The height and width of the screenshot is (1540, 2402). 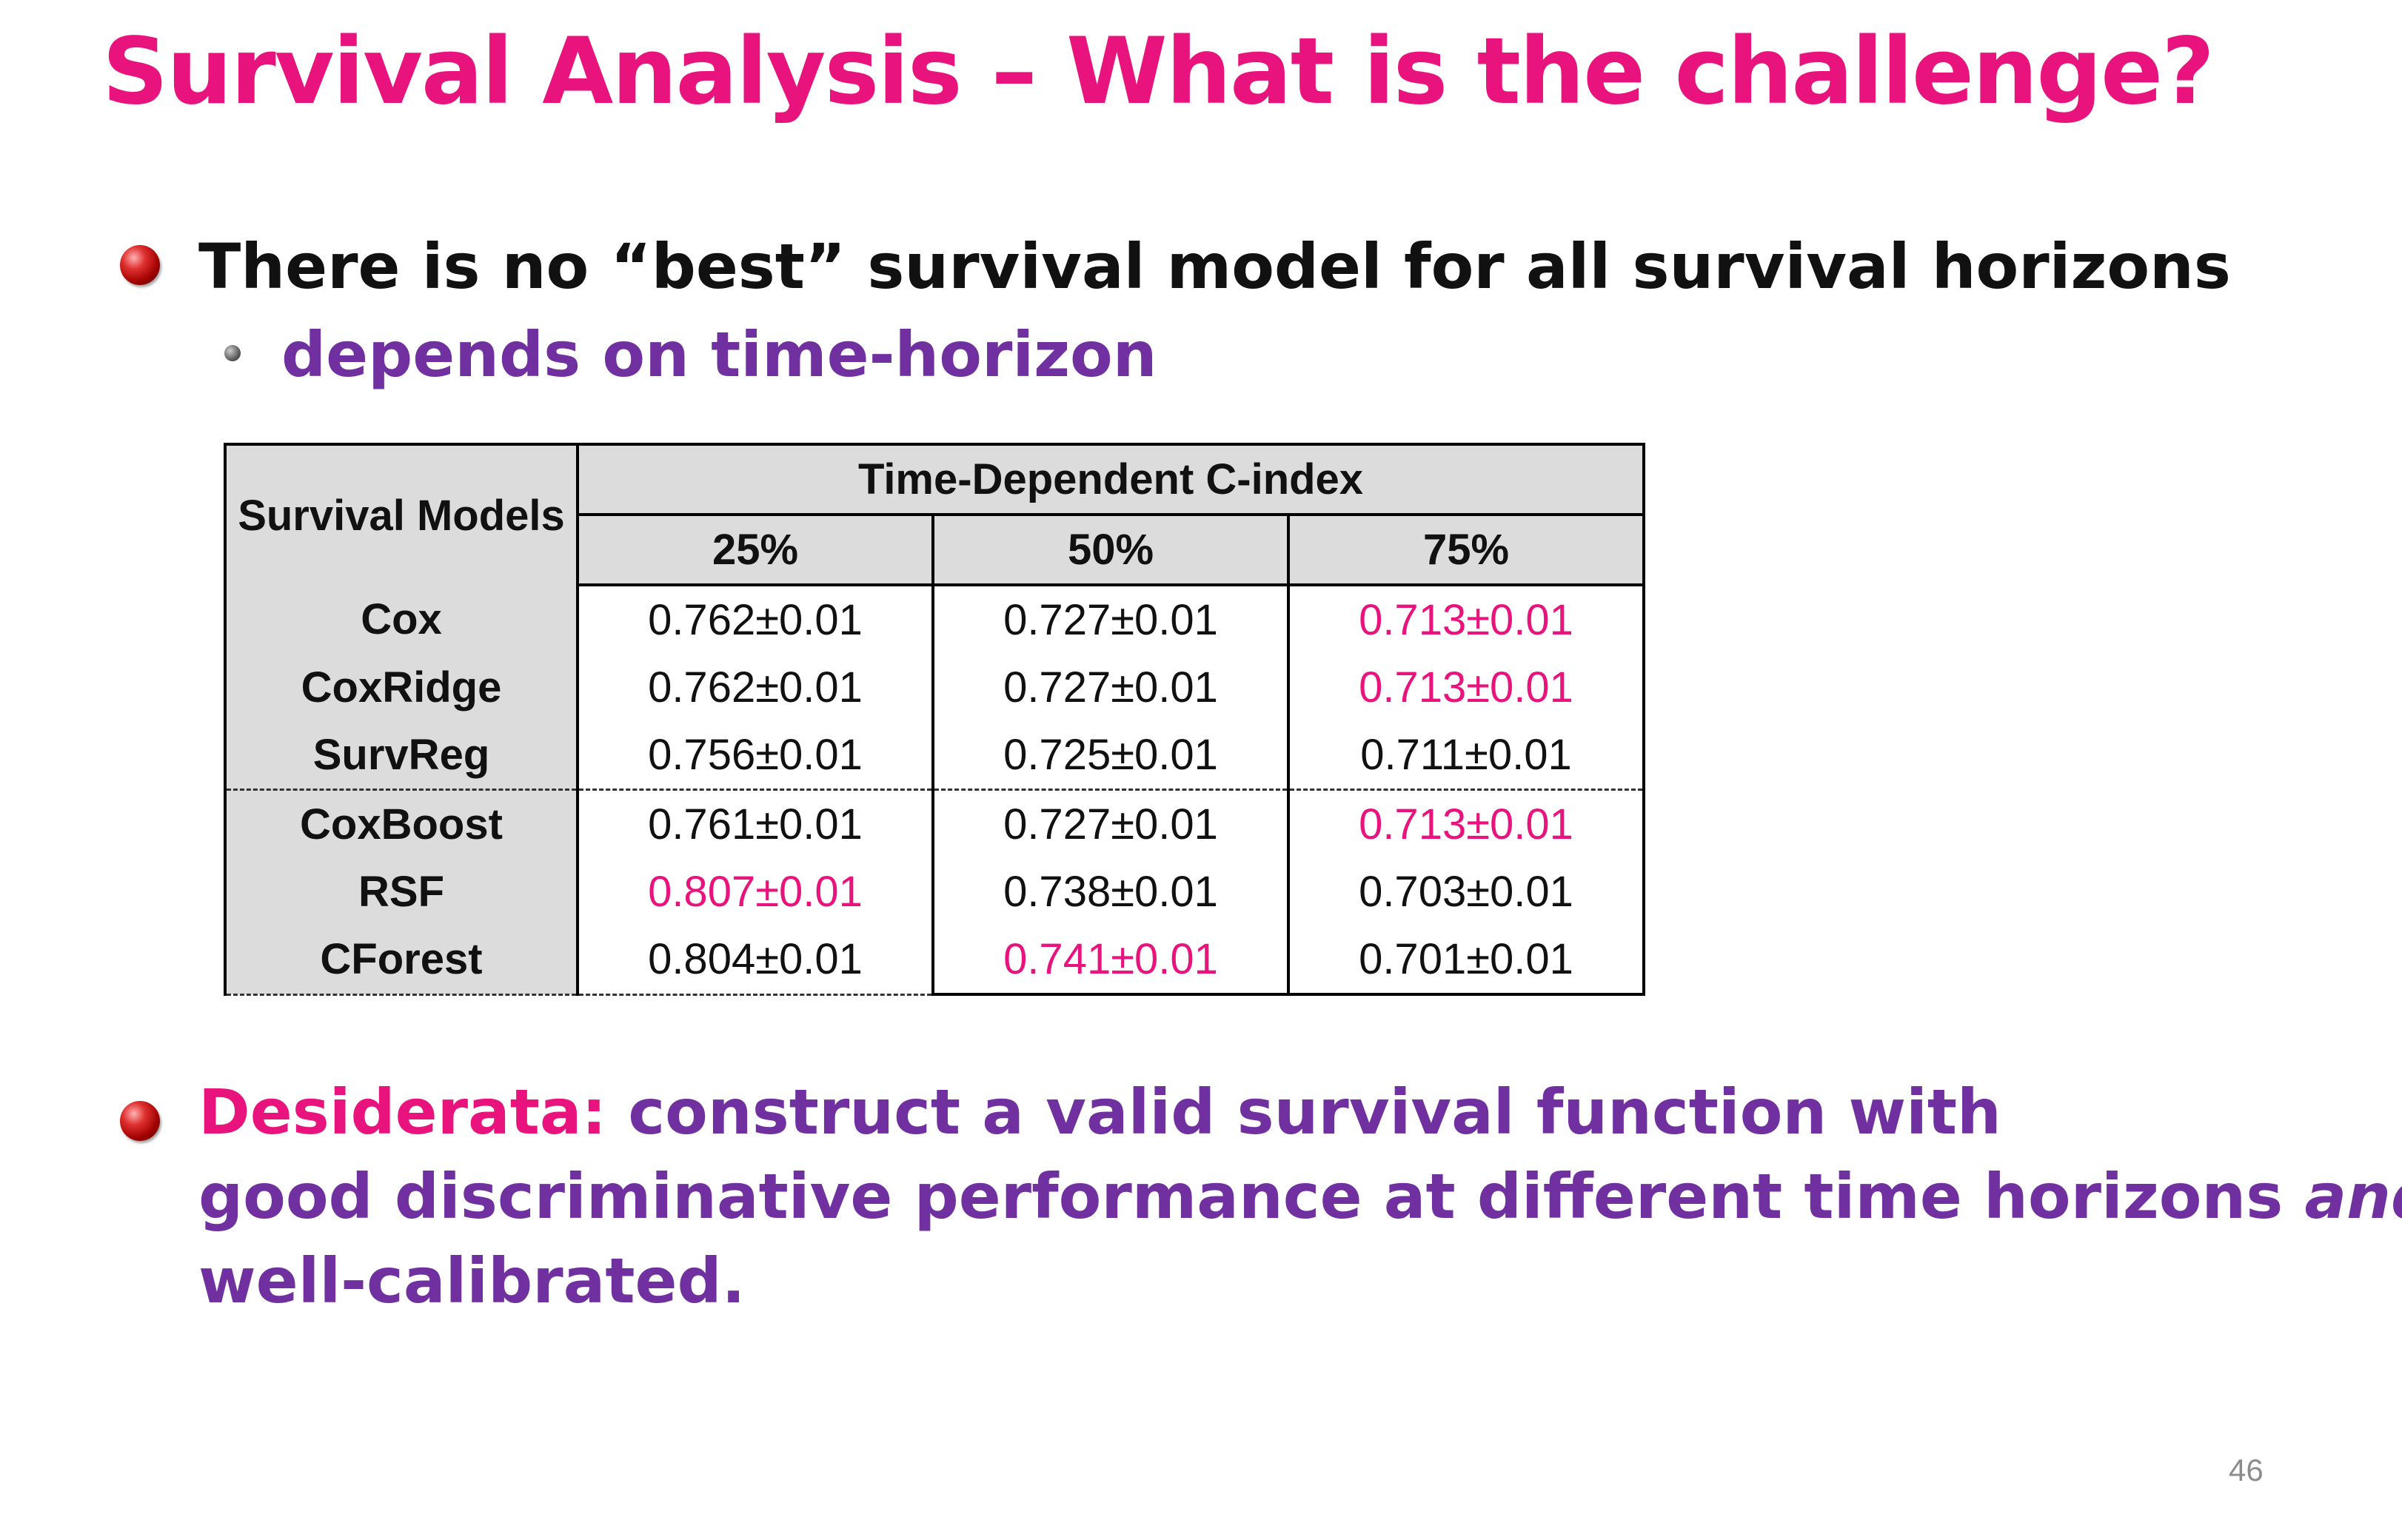 I want to click on model-name: SurvReg, so click(x=402, y=756).